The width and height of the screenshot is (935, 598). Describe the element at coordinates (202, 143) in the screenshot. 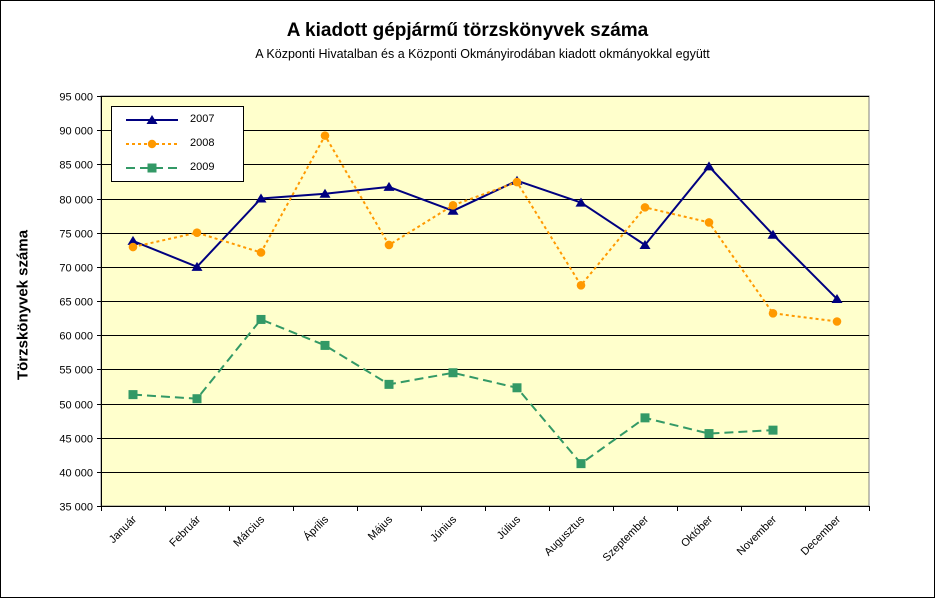

I see `legend-label-2008: 2008` at that location.